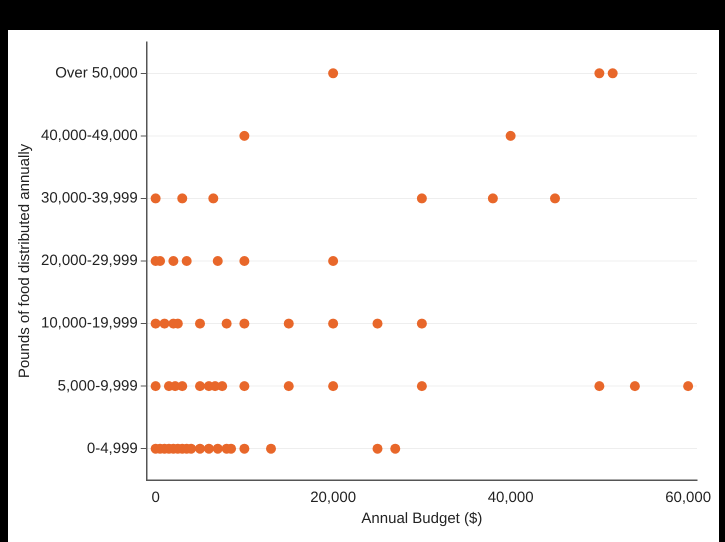 The image size is (725, 542). What do you see at coordinates (688, 497) in the screenshot?
I see `x-tick-label: 60,000` at bounding box center [688, 497].